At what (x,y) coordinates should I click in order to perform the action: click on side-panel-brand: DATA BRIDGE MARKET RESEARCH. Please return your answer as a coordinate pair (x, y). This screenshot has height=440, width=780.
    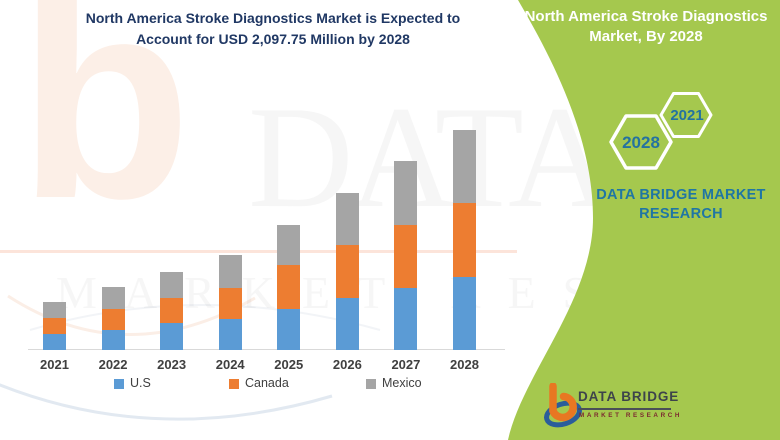
    Looking at the image, I should click on (681, 205).